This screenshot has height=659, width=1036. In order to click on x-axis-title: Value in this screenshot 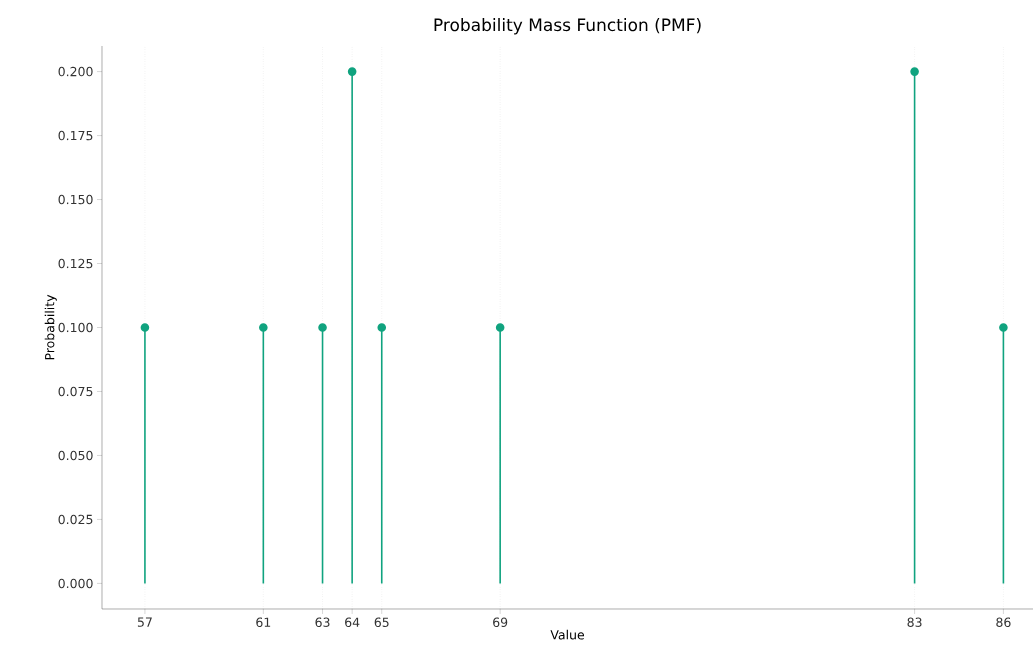, I will do `click(567, 634)`.